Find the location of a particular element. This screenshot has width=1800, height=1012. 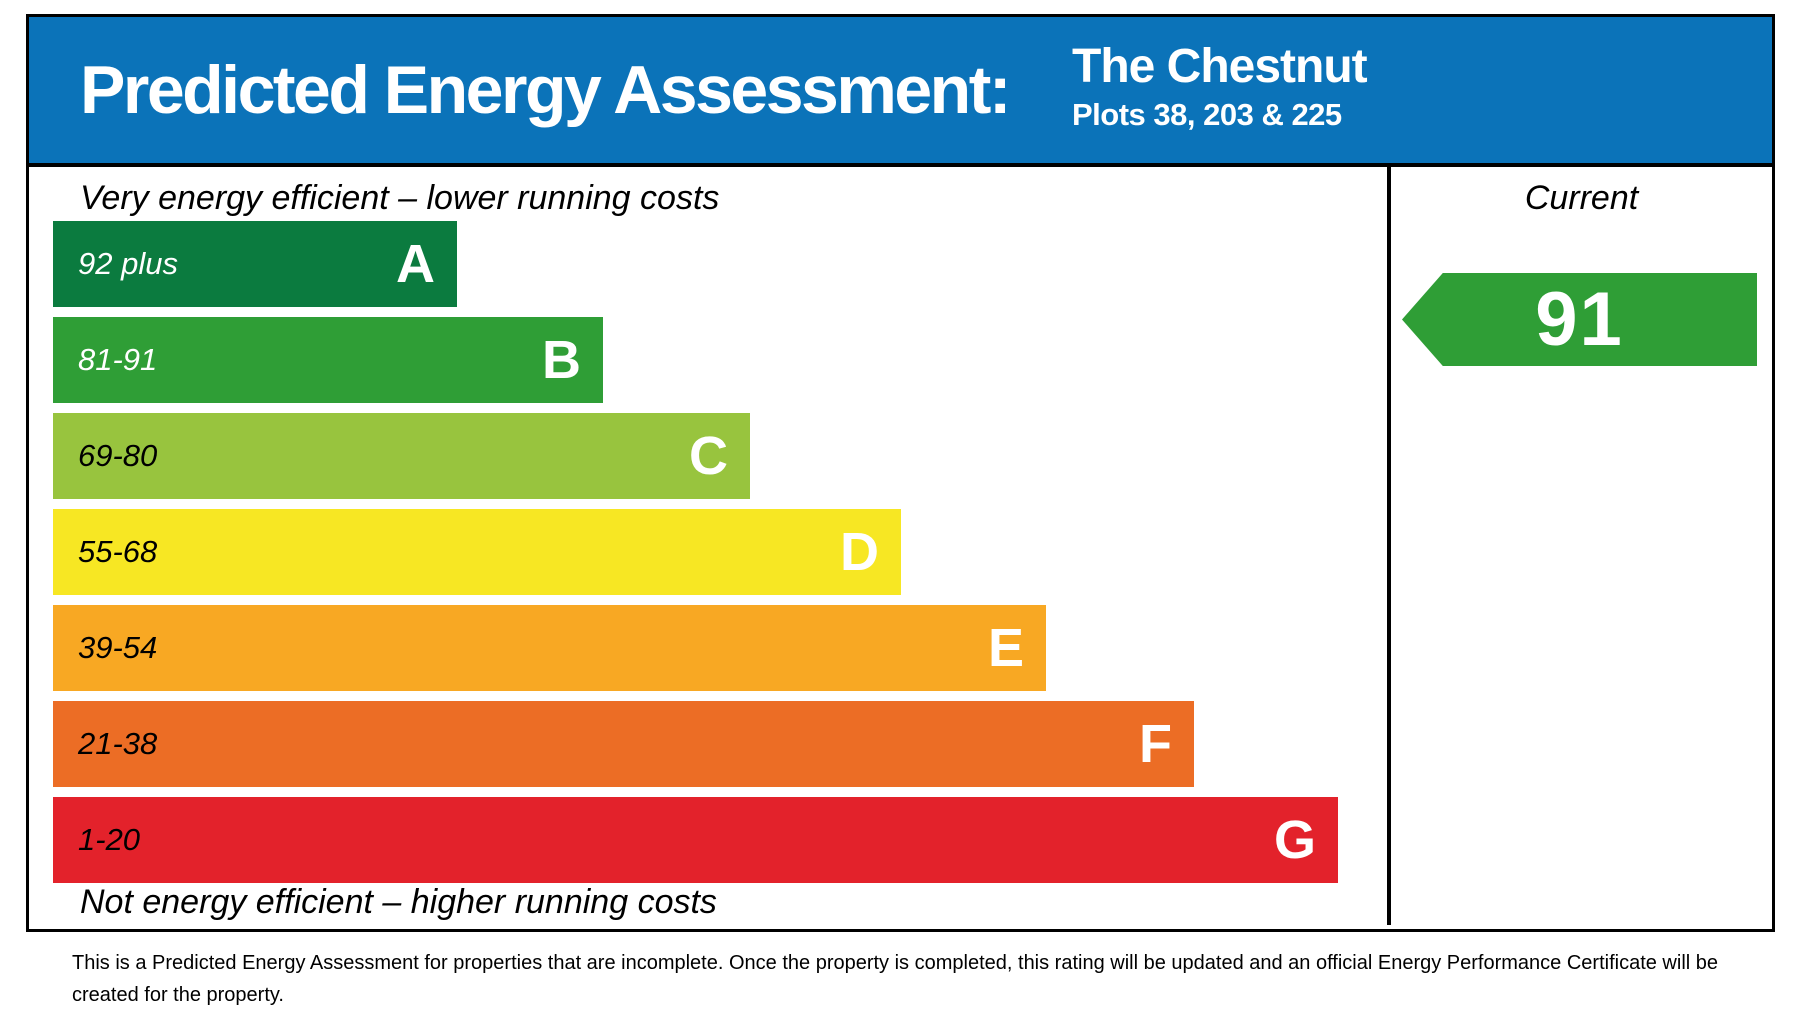

property-info: The Chestnut Plots 38, 203 & 225 is located at coordinates (1220, 86).